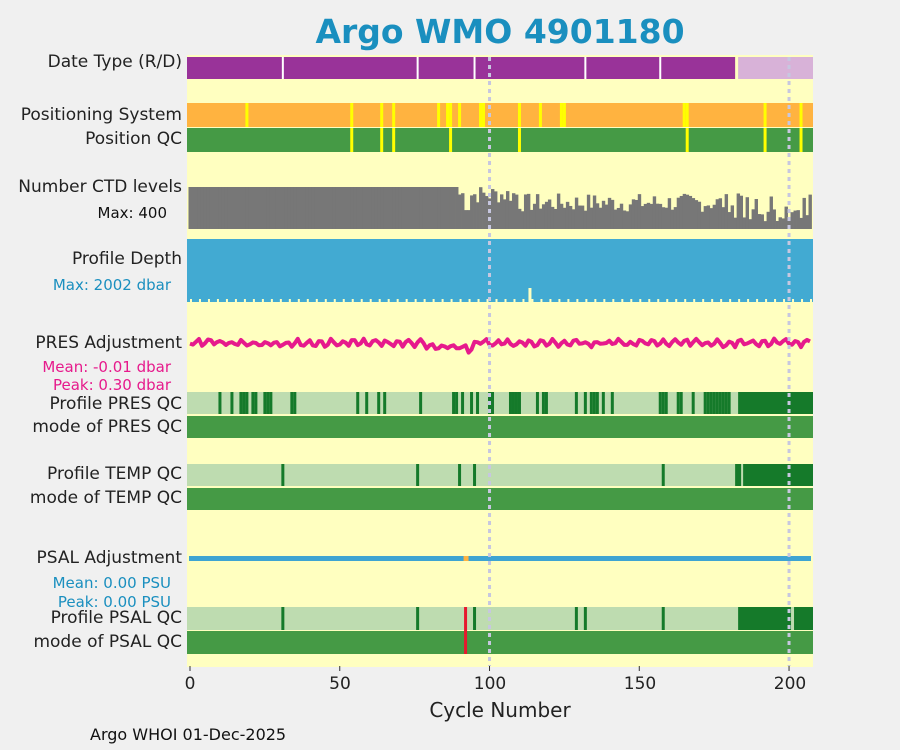  I want to click on date-type-gap, so click(417, 68).